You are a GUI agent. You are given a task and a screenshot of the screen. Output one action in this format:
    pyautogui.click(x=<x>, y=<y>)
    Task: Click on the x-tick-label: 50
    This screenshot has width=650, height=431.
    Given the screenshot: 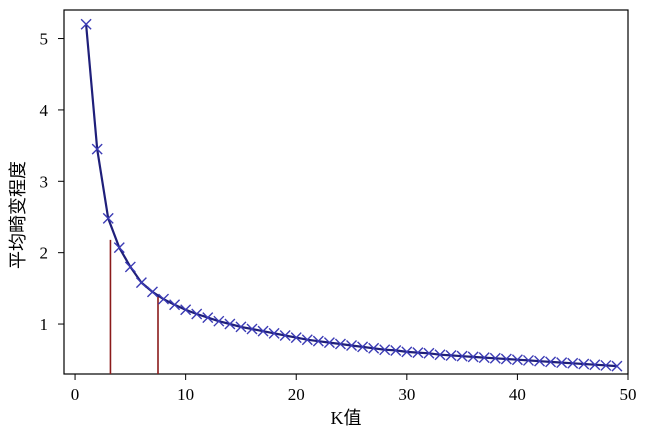 What is the action you would take?
    pyautogui.click(x=628, y=394)
    